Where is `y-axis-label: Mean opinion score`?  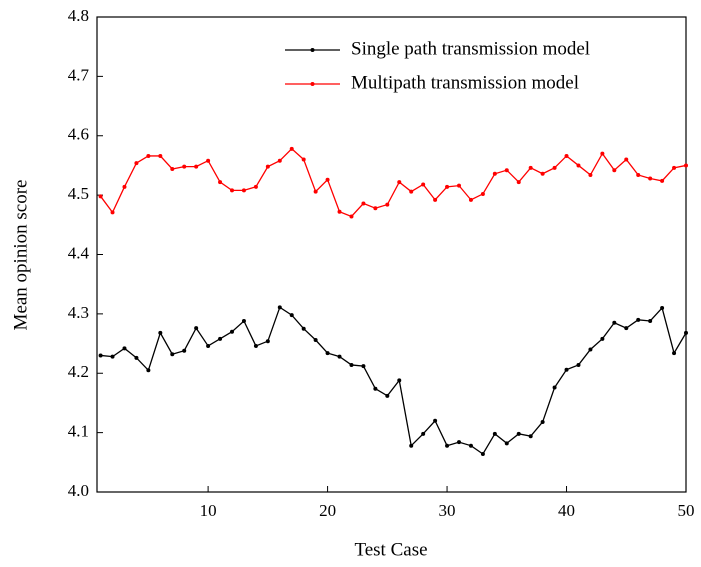 y-axis-label: Mean opinion score is located at coordinates (20, 255).